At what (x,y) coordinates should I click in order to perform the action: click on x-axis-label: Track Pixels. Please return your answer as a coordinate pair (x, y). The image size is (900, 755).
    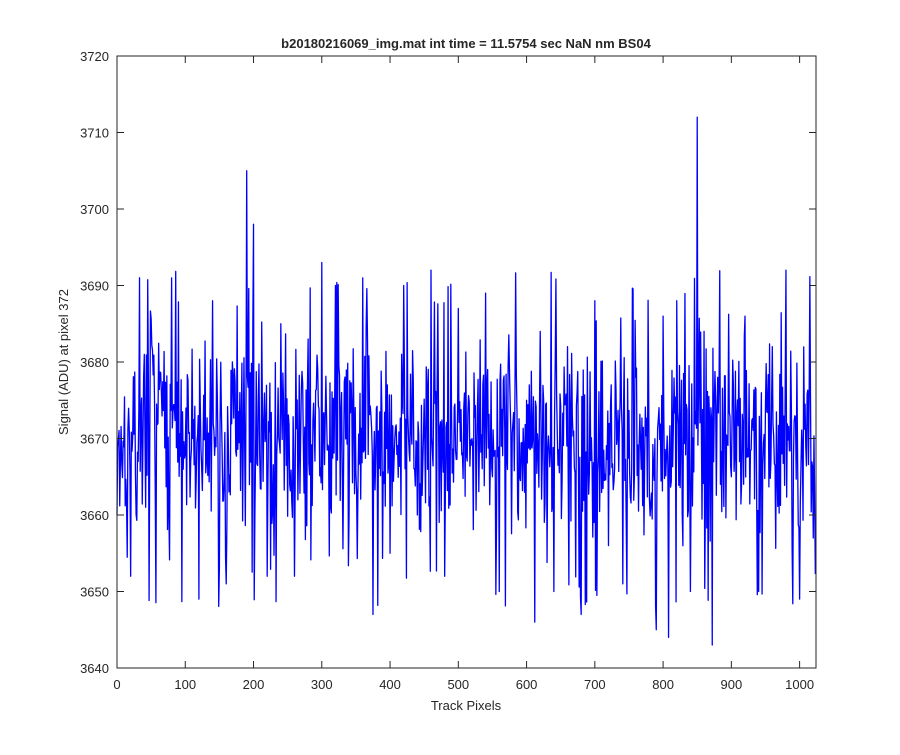
    Looking at the image, I should click on (466, 705).